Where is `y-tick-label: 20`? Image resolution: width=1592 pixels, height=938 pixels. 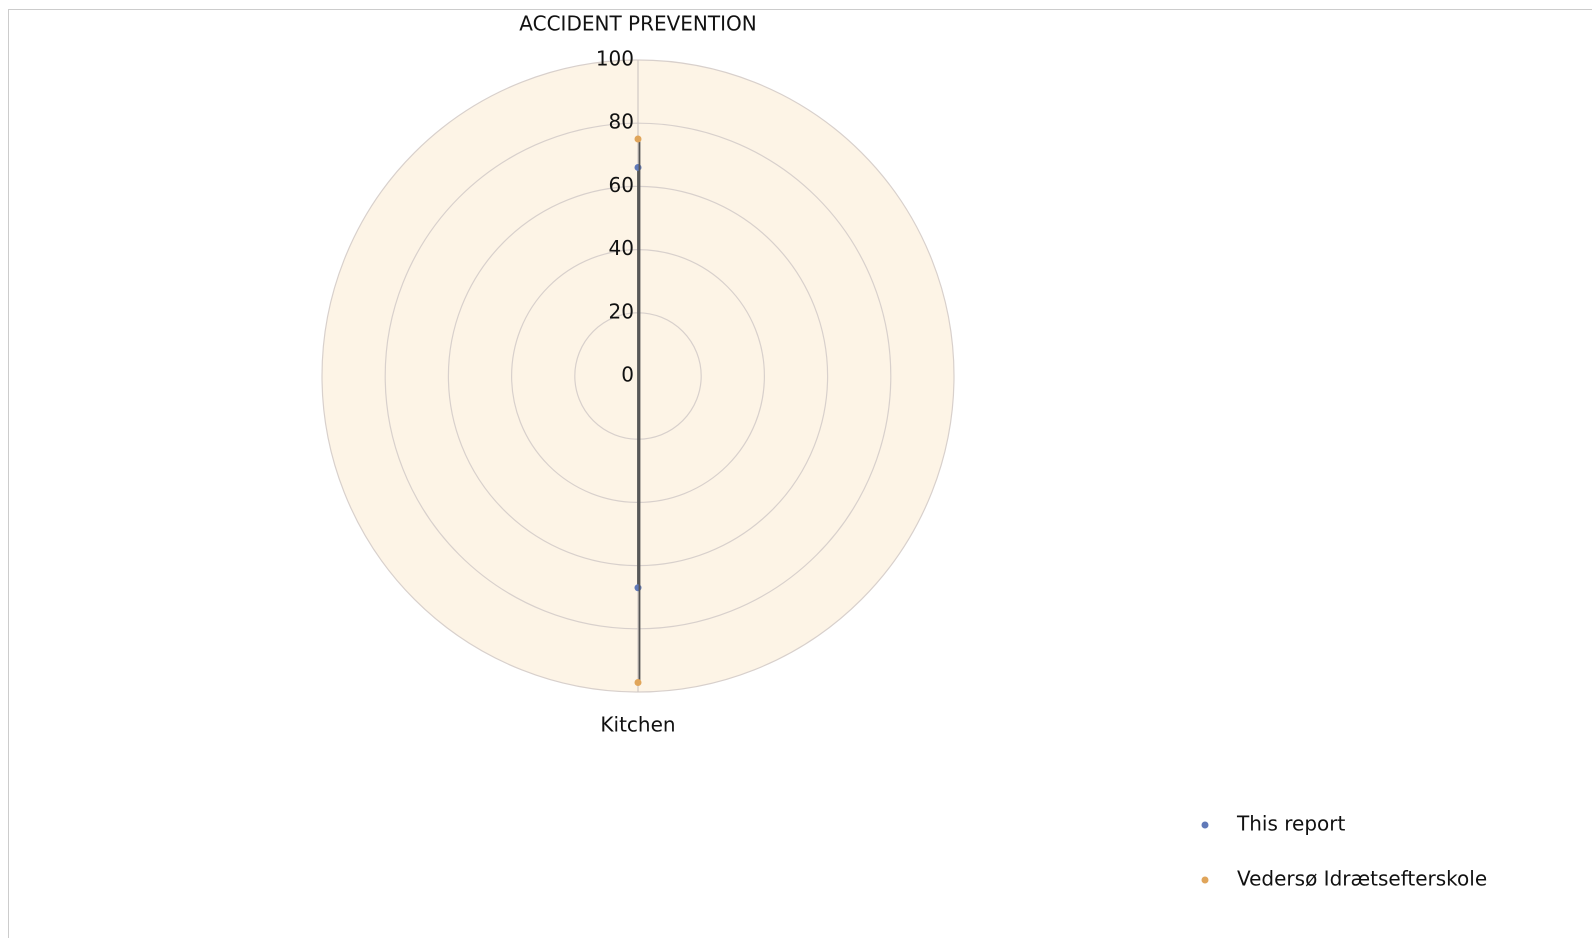
y-tick-label: 20 is located at coordinates (621, 311).